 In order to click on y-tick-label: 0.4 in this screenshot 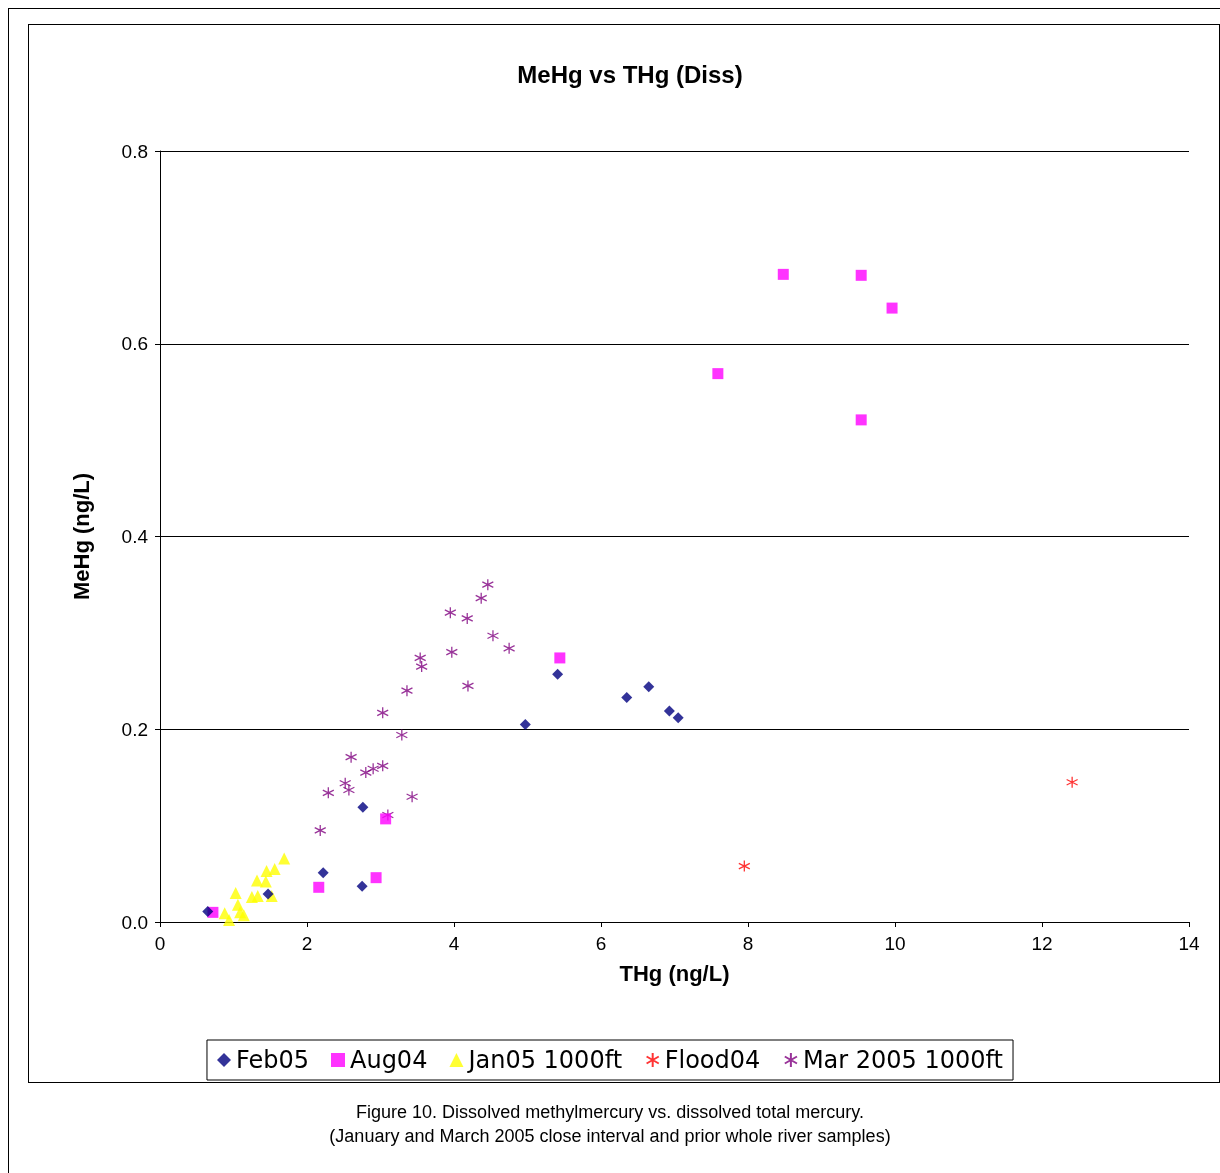, I will do `click(135, 536)`.